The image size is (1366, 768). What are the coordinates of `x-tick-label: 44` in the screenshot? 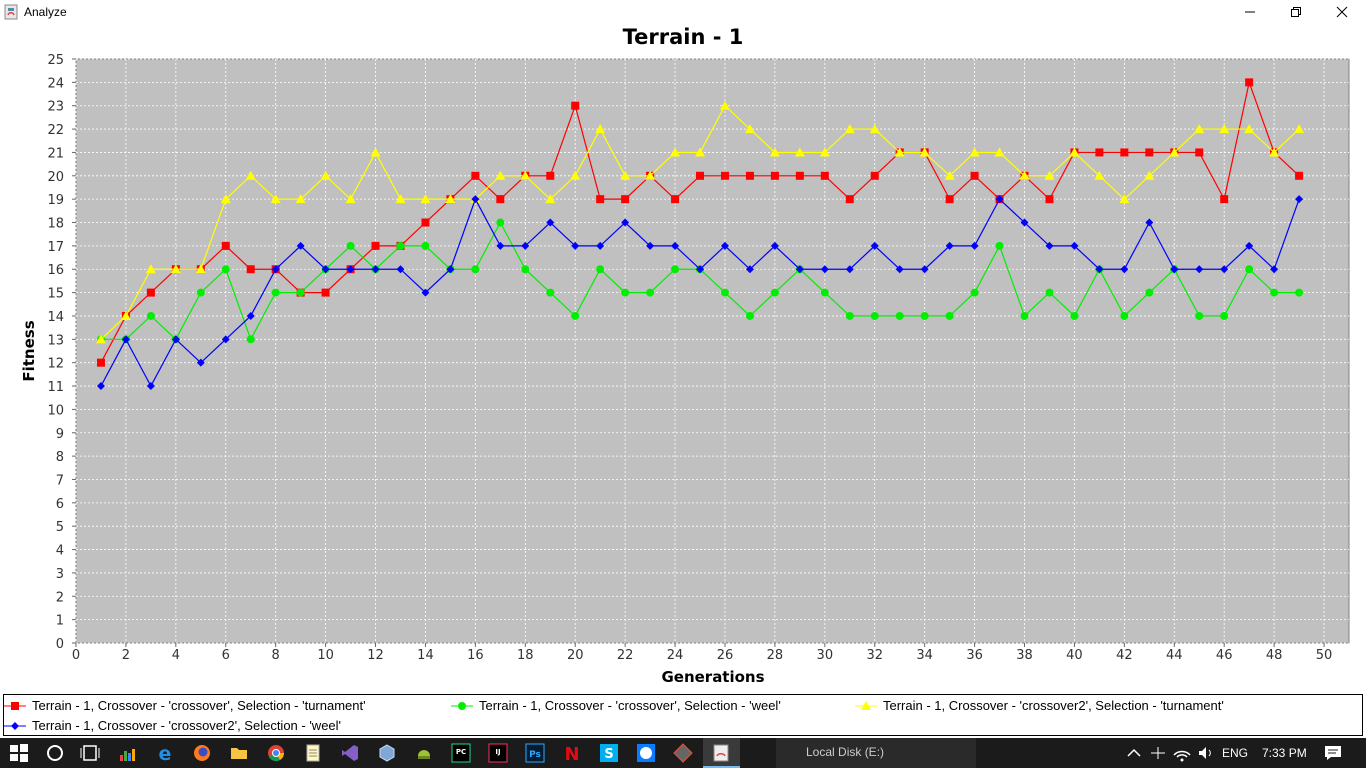 It's located at (1174, 655).